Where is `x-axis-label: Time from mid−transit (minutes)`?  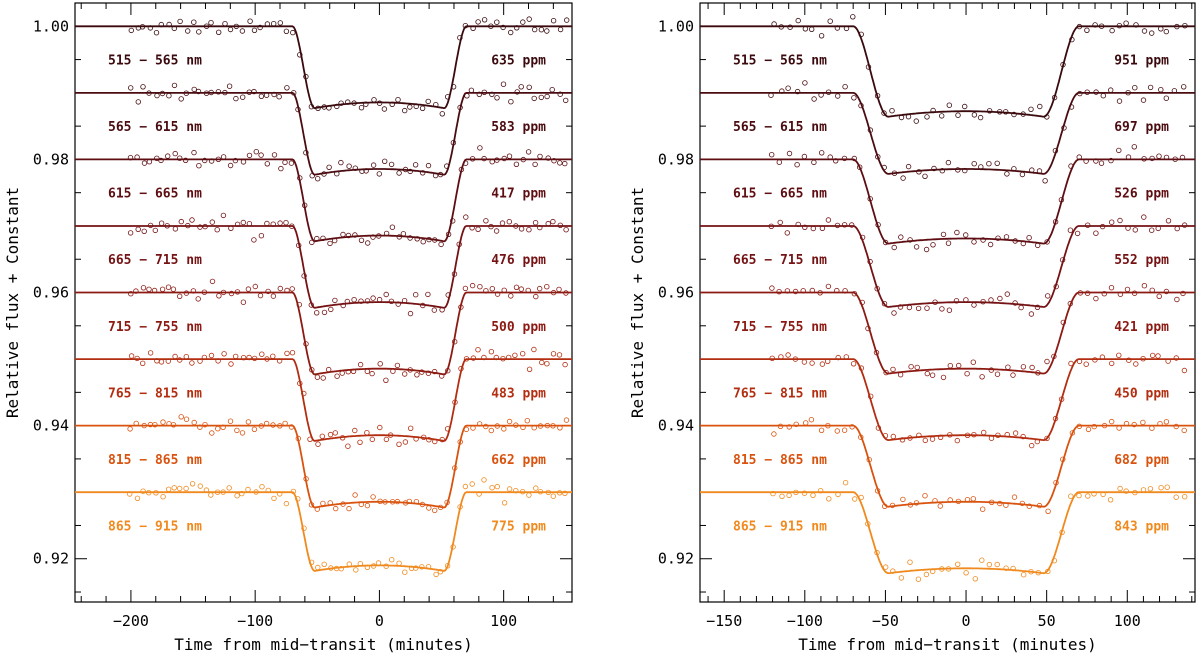
x-axis-label: Time from mid−transit (minutes) is located at coordinates (947, 644).